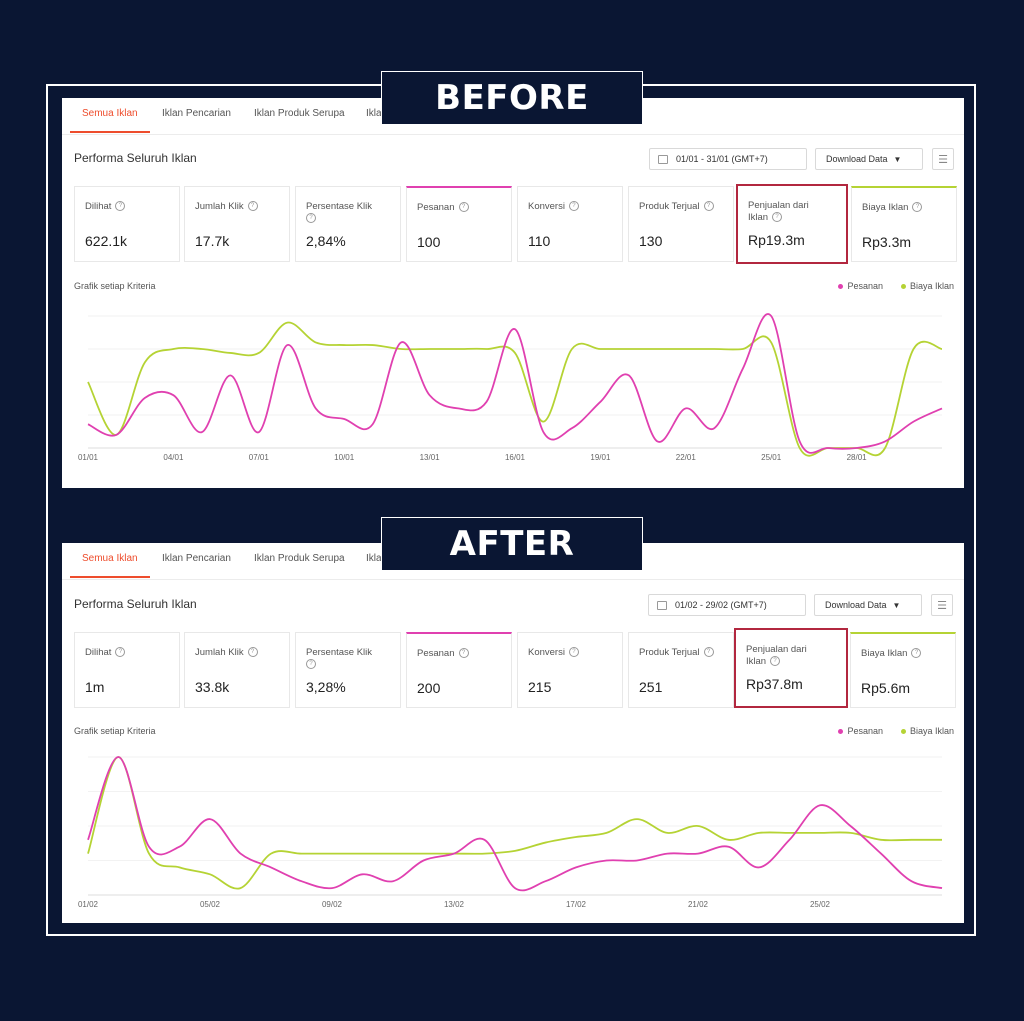  What do you see at coordinates (429, 242) in the screenshot?
I see `card-value: 100` at bounding box center [429, 242].